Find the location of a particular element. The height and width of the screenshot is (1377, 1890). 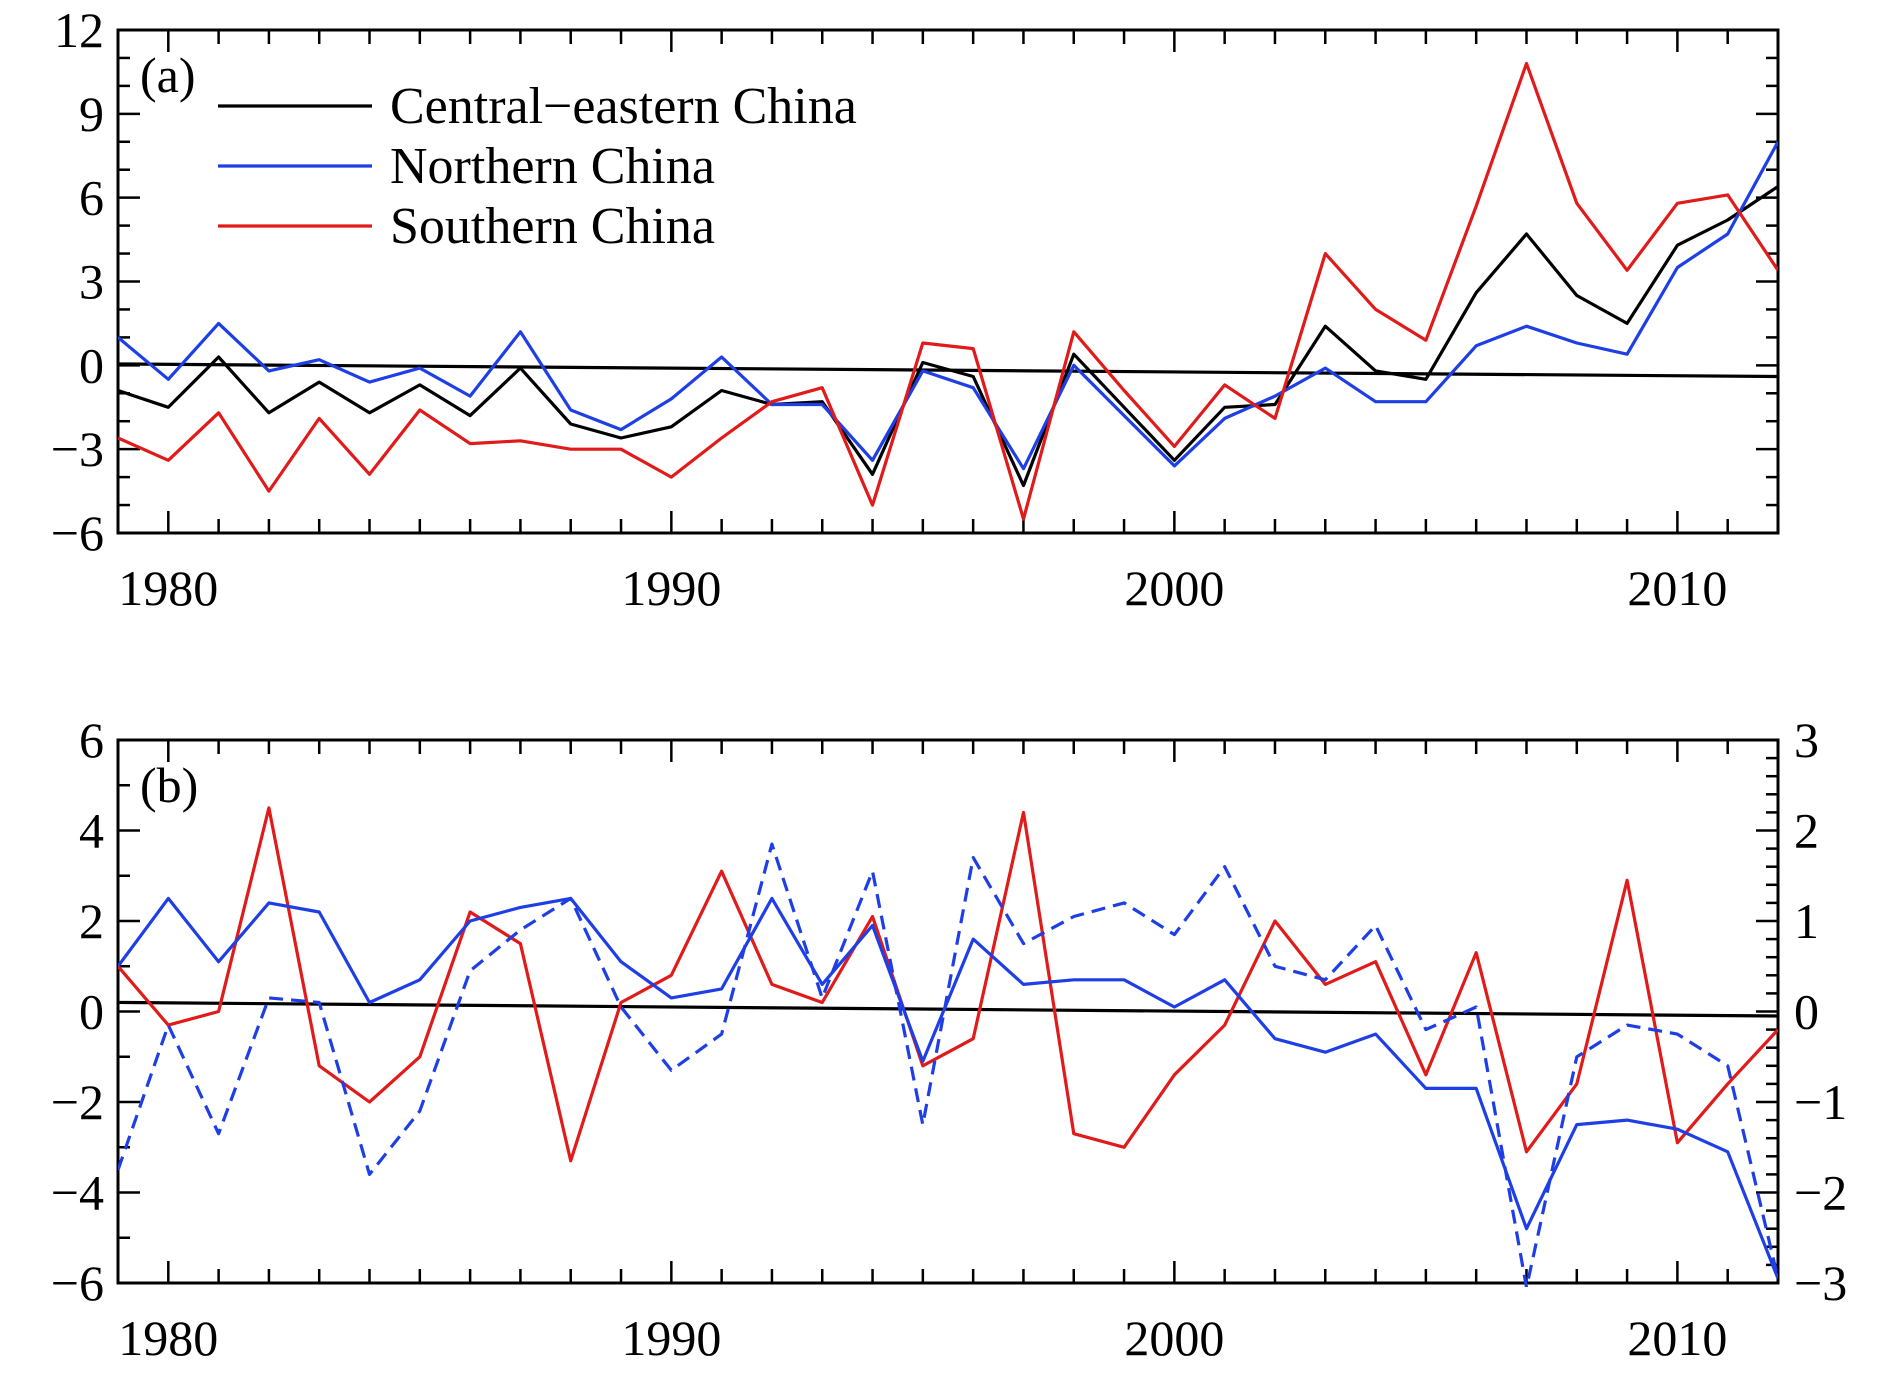

x-tick-label-b: 1990 is located at coordinates (671, 1338).